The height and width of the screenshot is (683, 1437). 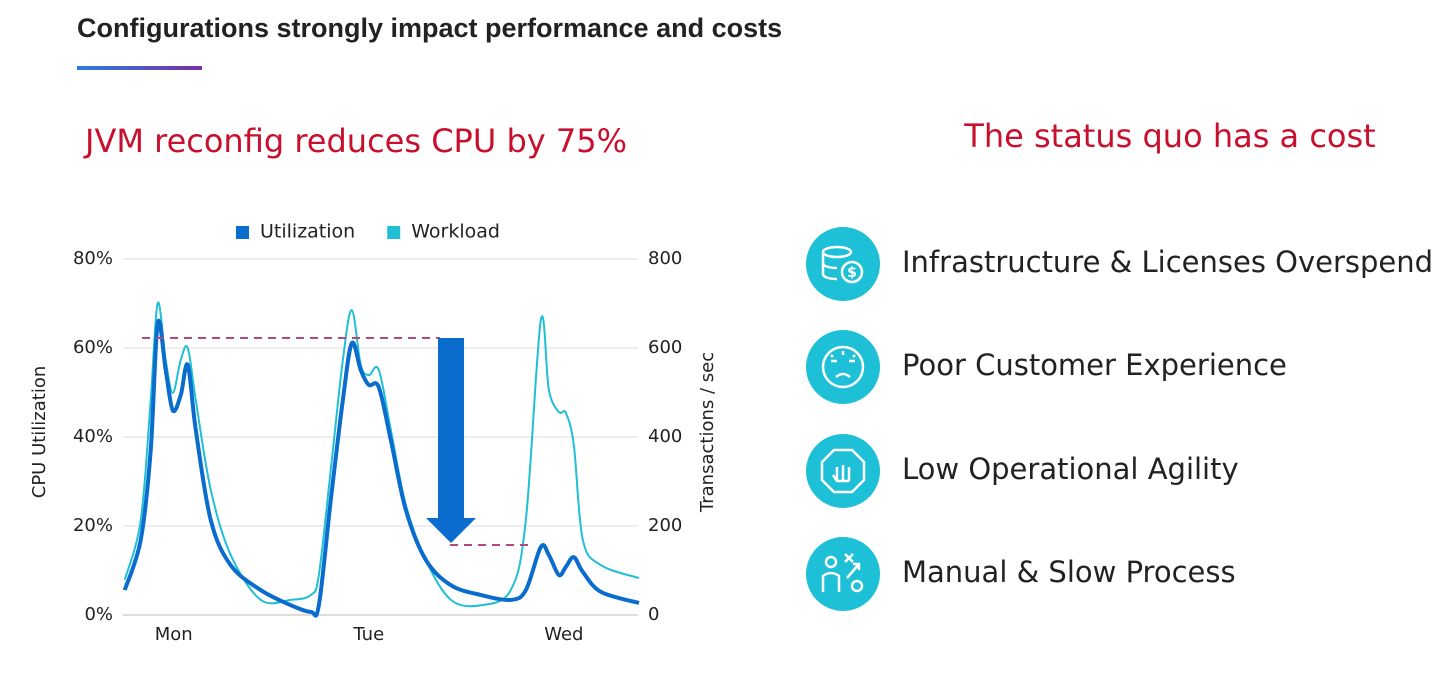 What do you see at coordinates (39, 432) in the screenshot?
I see `y-axis-label: CPU Utilization` at bounding box center [39, 432].